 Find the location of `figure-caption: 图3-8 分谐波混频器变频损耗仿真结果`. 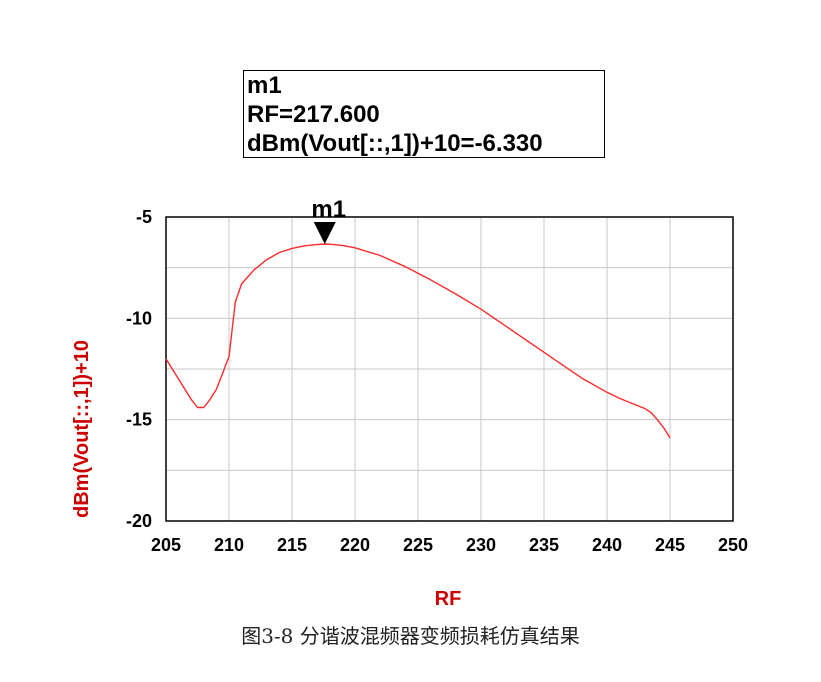

figure-caption: 图3-8 分谐波混频器变频损耗仿真结果 is located at coordinates (410, 636).